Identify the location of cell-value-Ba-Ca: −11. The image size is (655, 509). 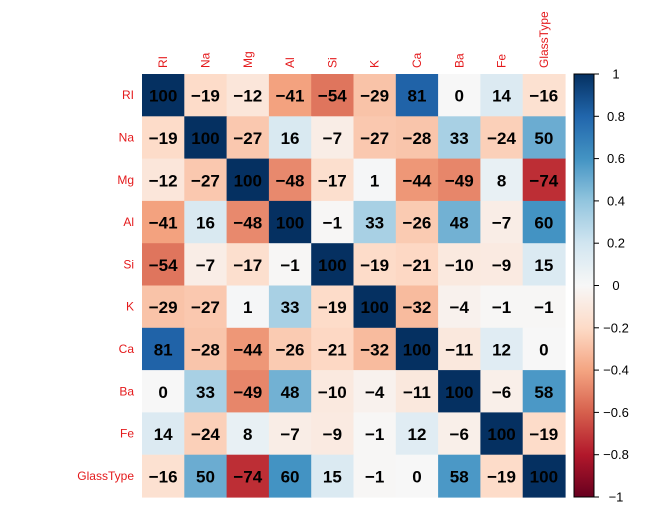
(417, 392).